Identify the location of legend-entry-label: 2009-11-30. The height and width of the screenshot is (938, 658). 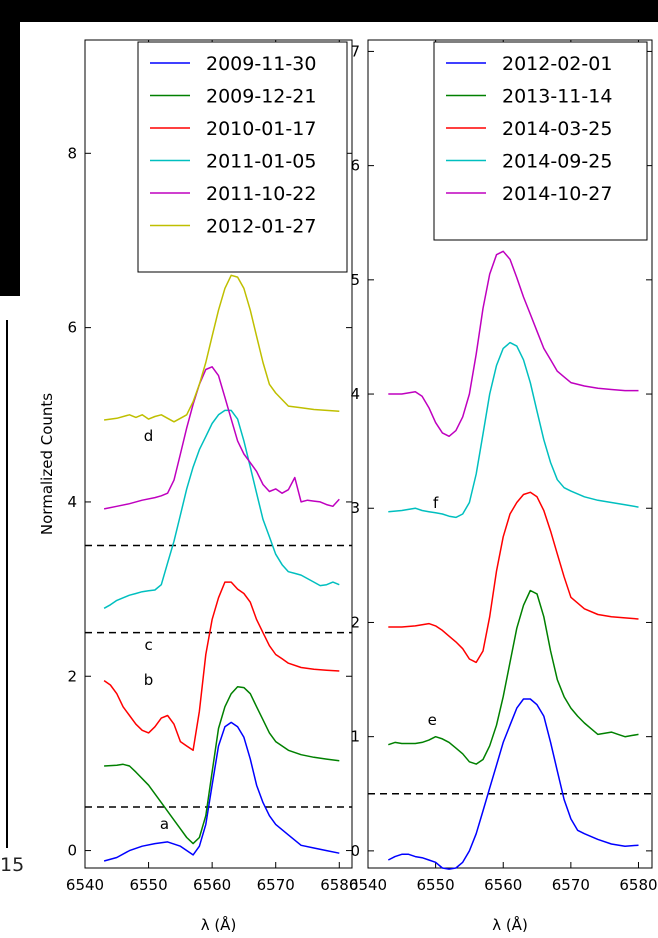
(261, 64).